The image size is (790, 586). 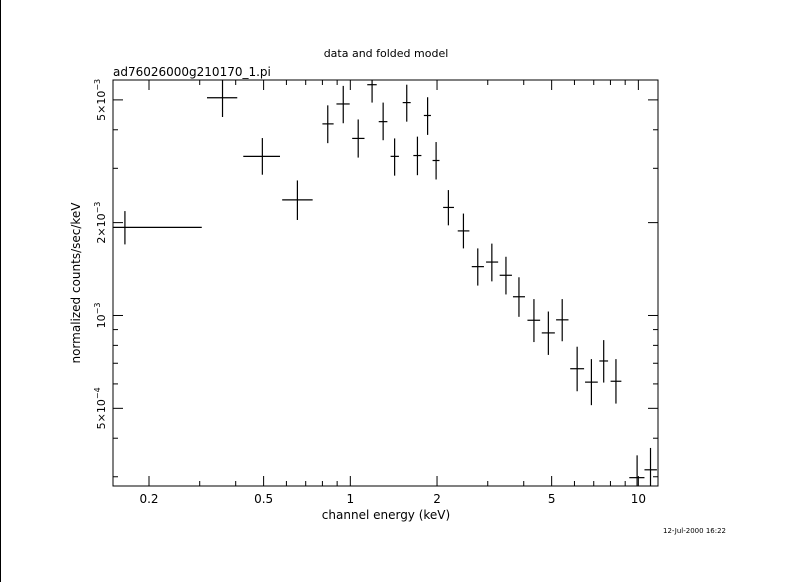 What do you see at coordinates (552, 499) in the screenshot?
I see `x-tick-label: 5` at bounding box center [552, 499].